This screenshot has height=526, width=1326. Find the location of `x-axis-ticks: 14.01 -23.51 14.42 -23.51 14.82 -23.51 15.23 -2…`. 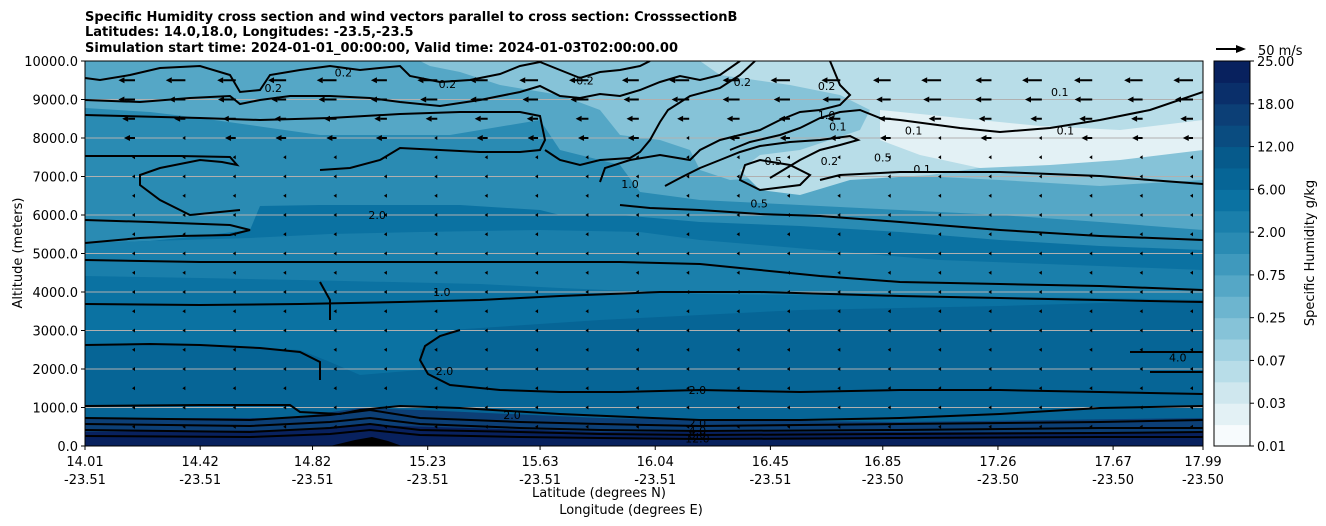

x-axis-ticks: 14.01 -23.51 14.42 -23.51 14.82 -23.51 15.23 -2… is located at coordinates (644, 467).